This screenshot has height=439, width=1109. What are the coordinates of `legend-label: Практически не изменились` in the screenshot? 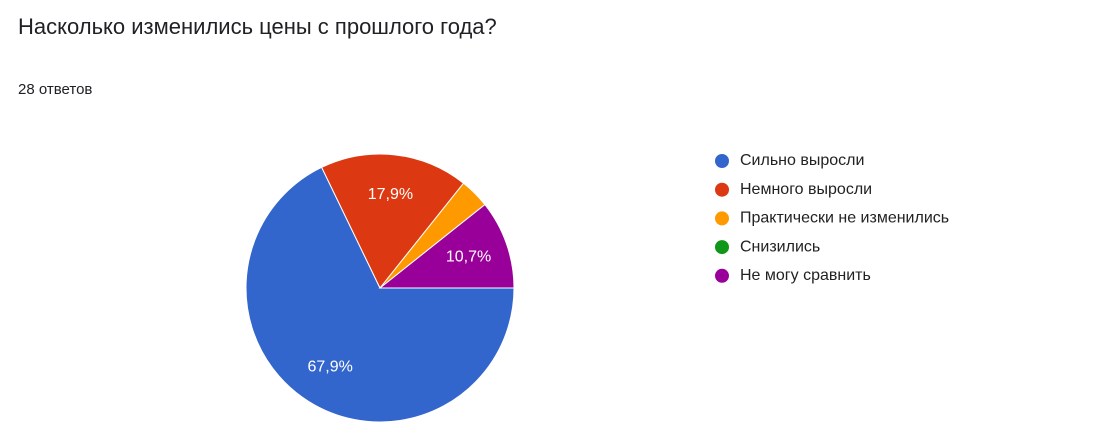 It's located at (844, 218).